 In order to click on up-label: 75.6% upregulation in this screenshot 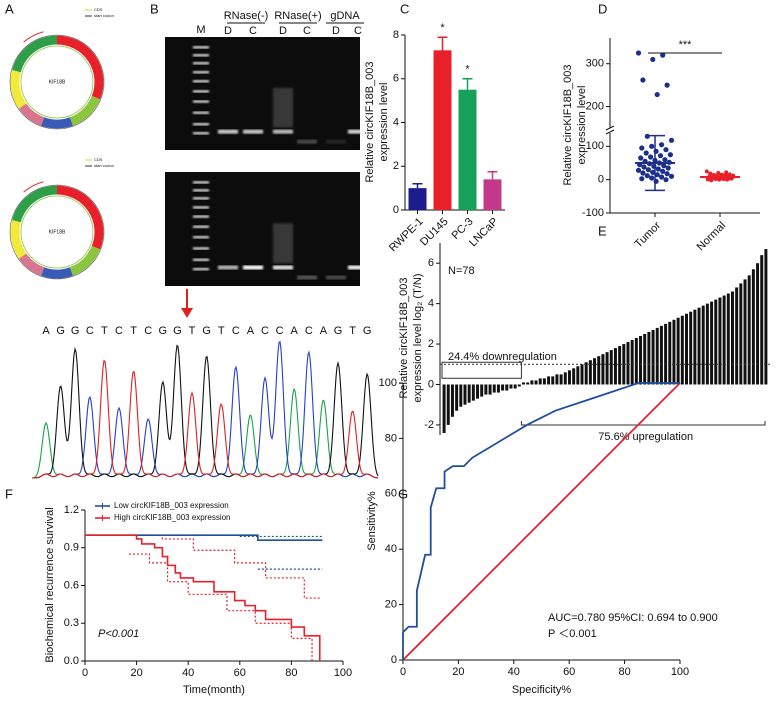, I will do `click(645, 437)`.